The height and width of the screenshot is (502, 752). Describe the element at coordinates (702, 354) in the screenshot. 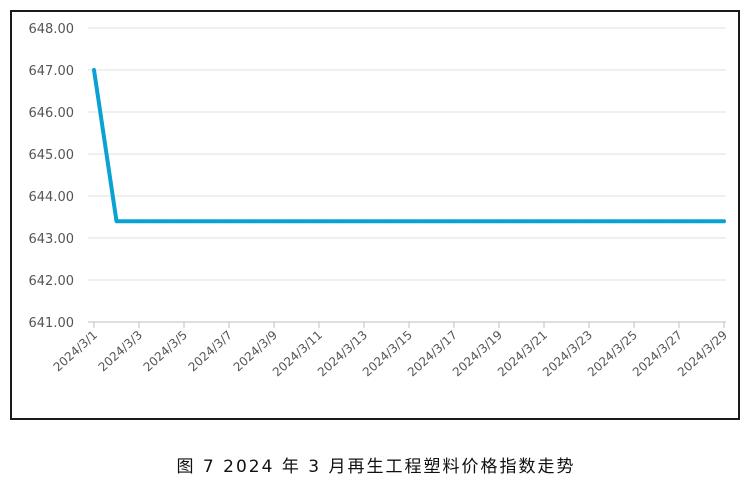

I see `x-tick-label: 2024/3/29` at that location.